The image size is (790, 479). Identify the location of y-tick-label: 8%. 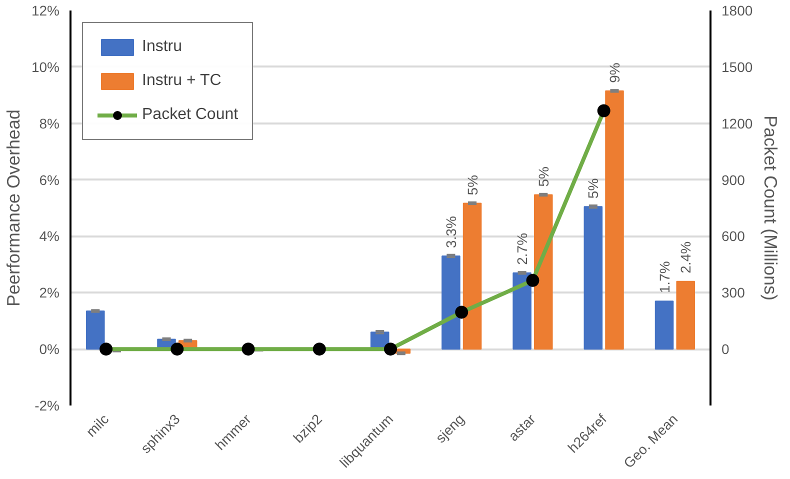
(49, 123).